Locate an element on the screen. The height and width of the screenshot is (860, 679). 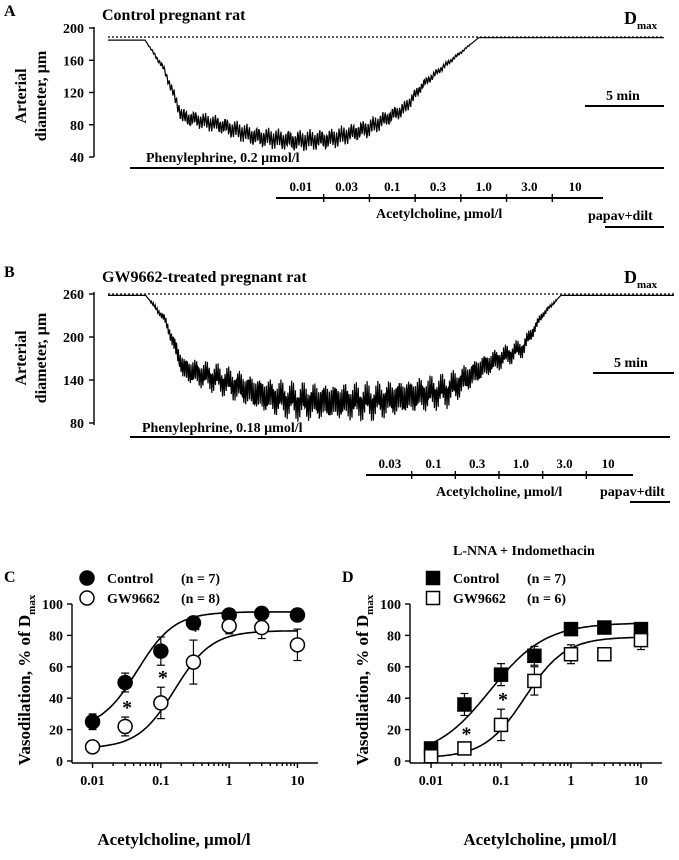
panel-a-ylabel-line1: Arterial is located at coordinates (21, 96).